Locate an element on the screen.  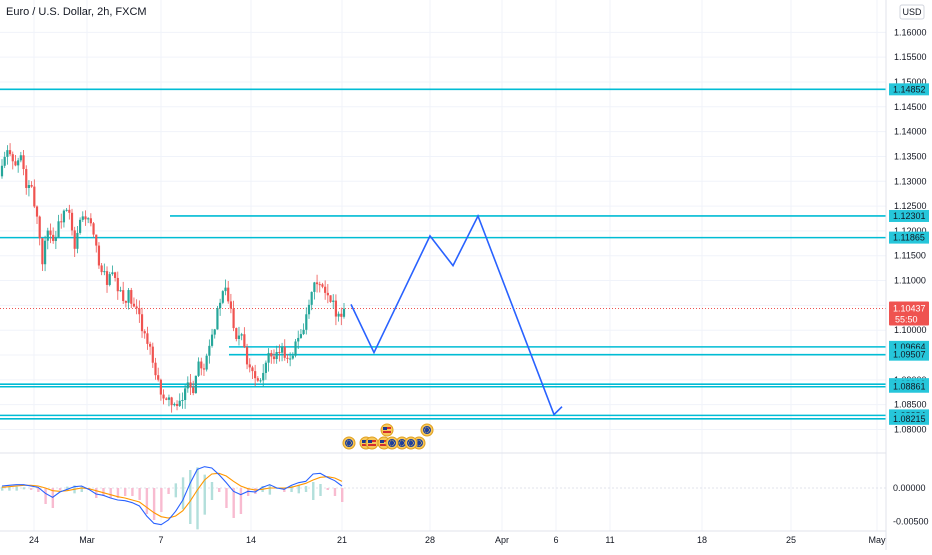
currency-button is located at coordinates (912, 12).